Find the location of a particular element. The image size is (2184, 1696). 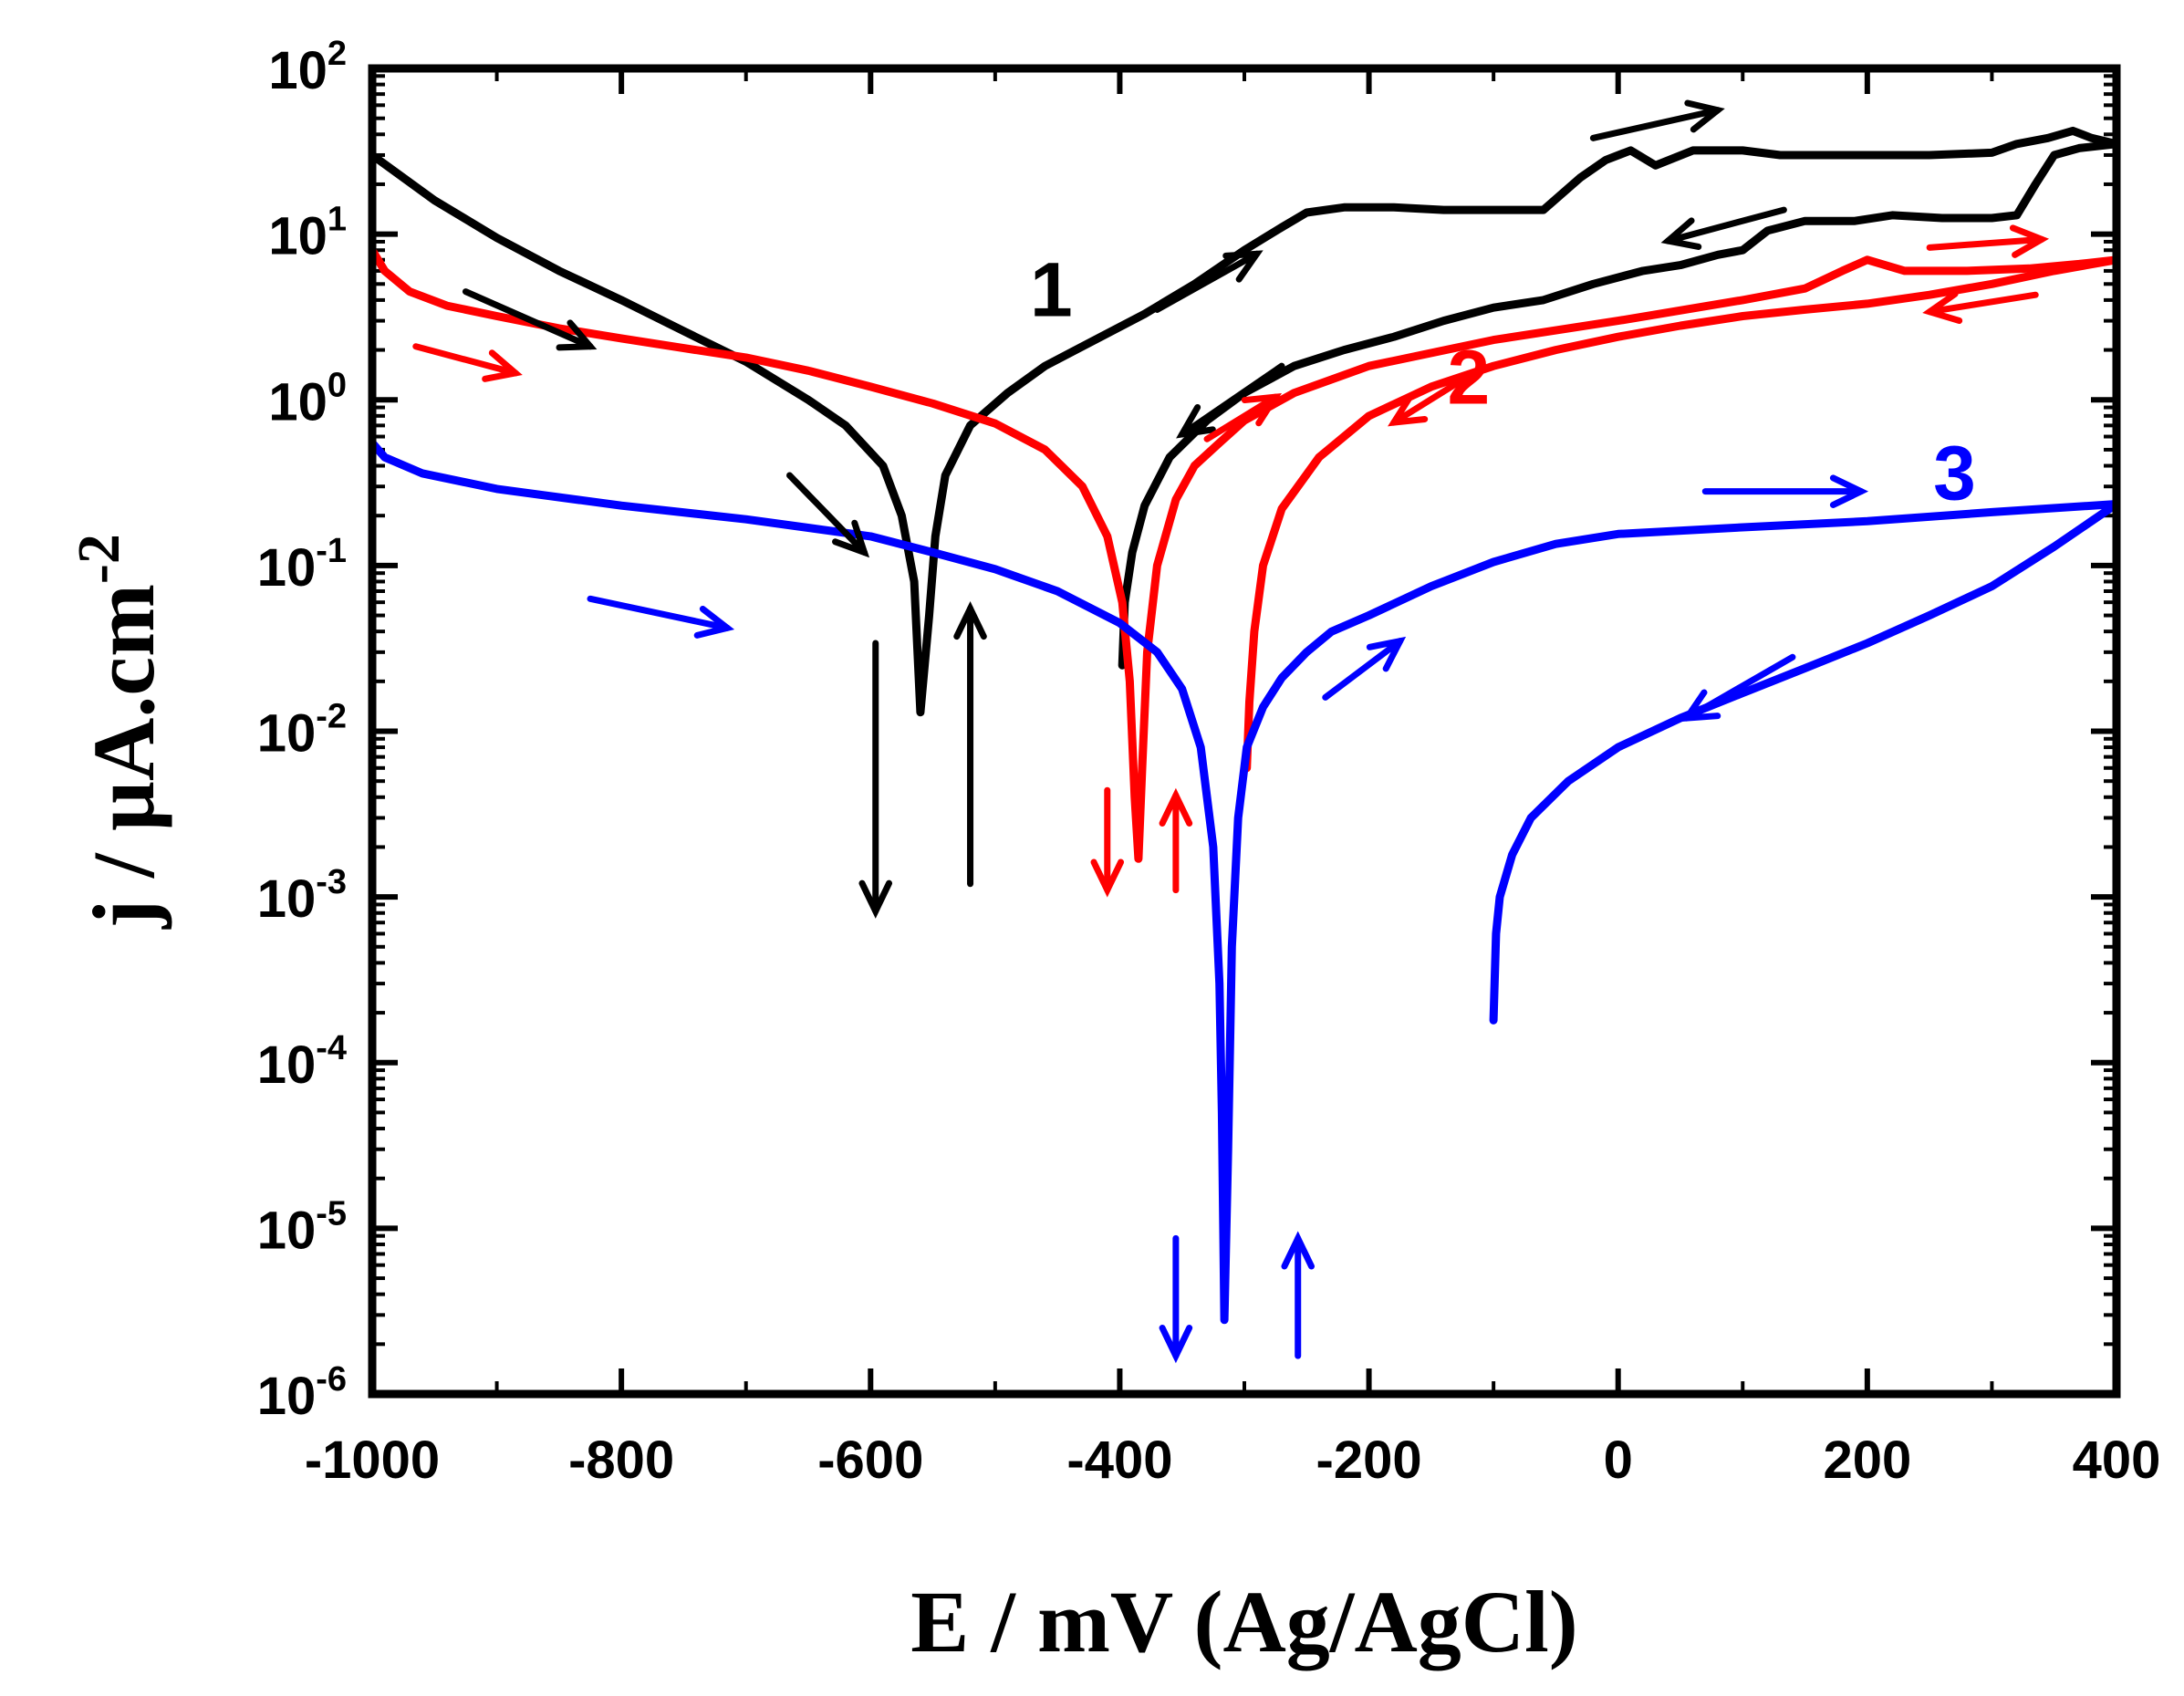

curve-labels: 1 2 3 is located at coordinates (1503, 381).